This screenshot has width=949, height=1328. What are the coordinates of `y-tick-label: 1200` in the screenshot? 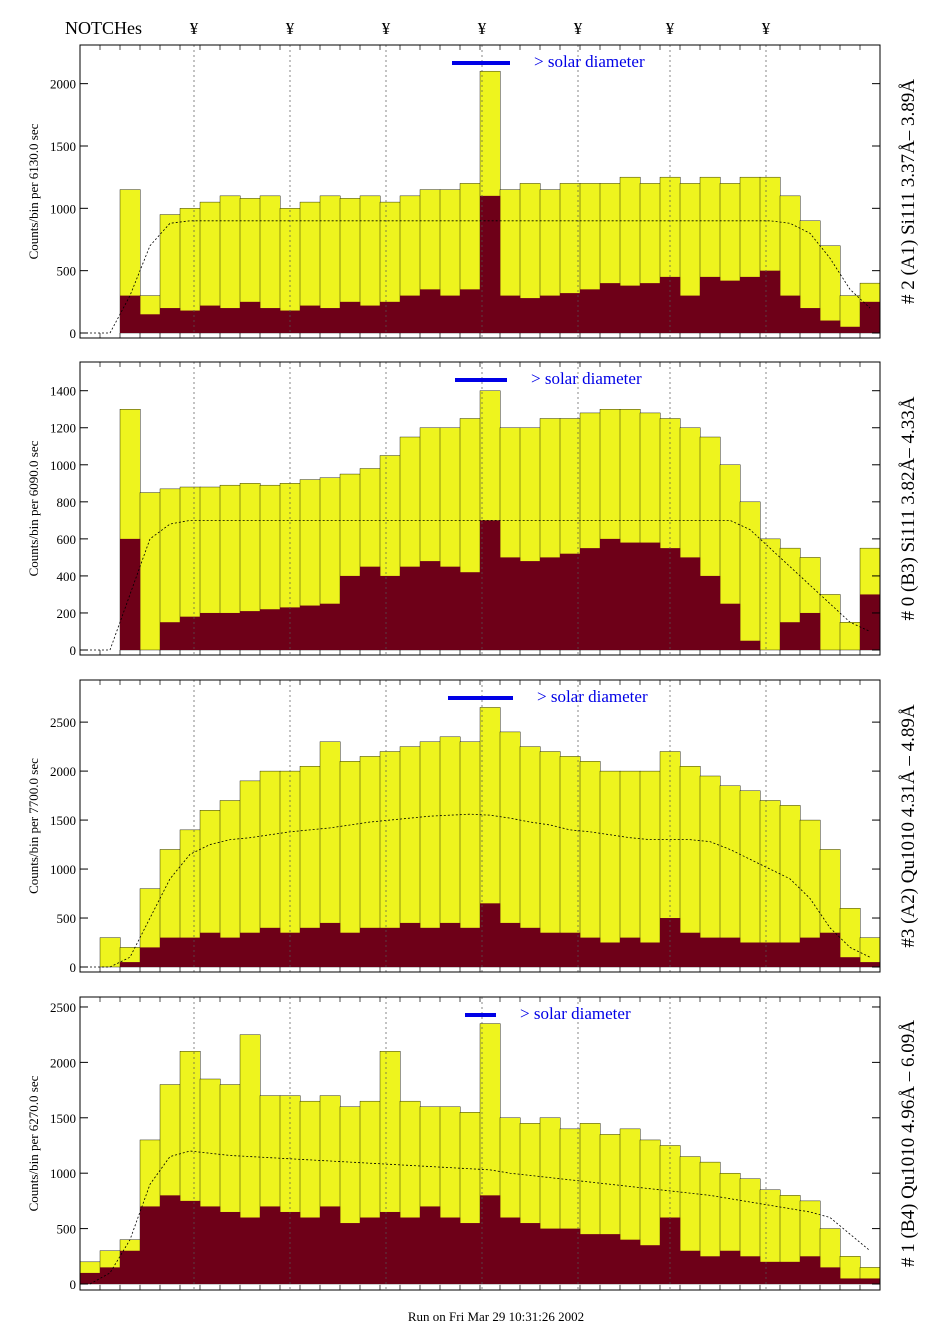 It's located at (63, 428).